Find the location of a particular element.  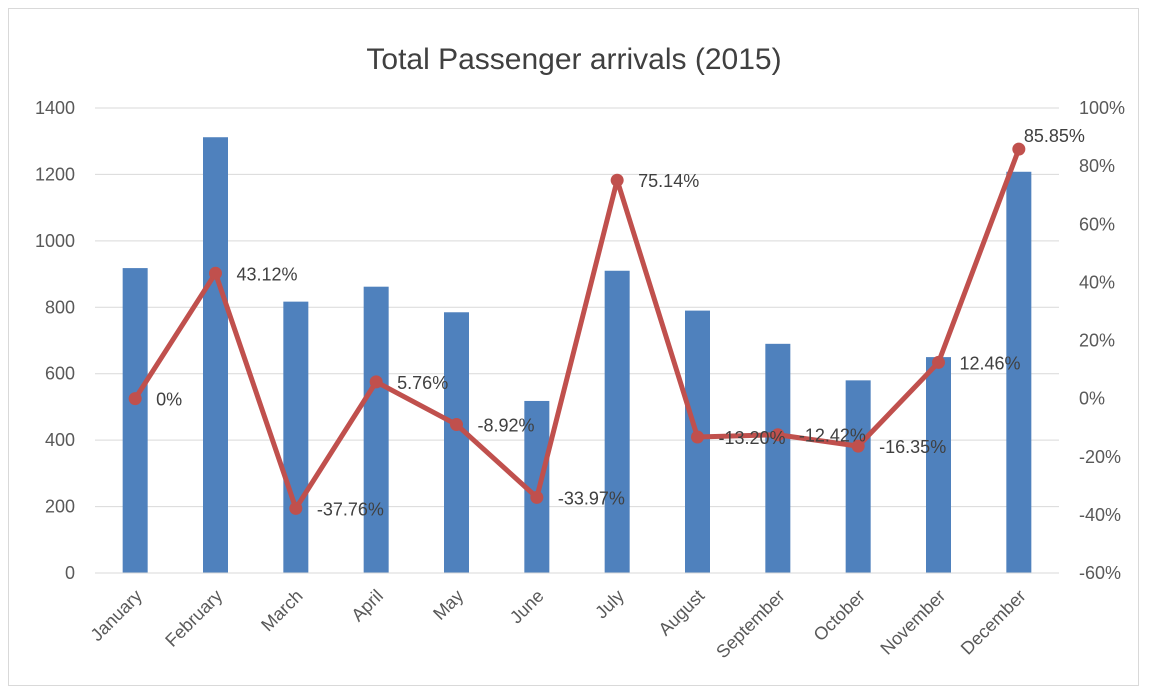

x-tick-label: December is located at coordinates (993, 622).